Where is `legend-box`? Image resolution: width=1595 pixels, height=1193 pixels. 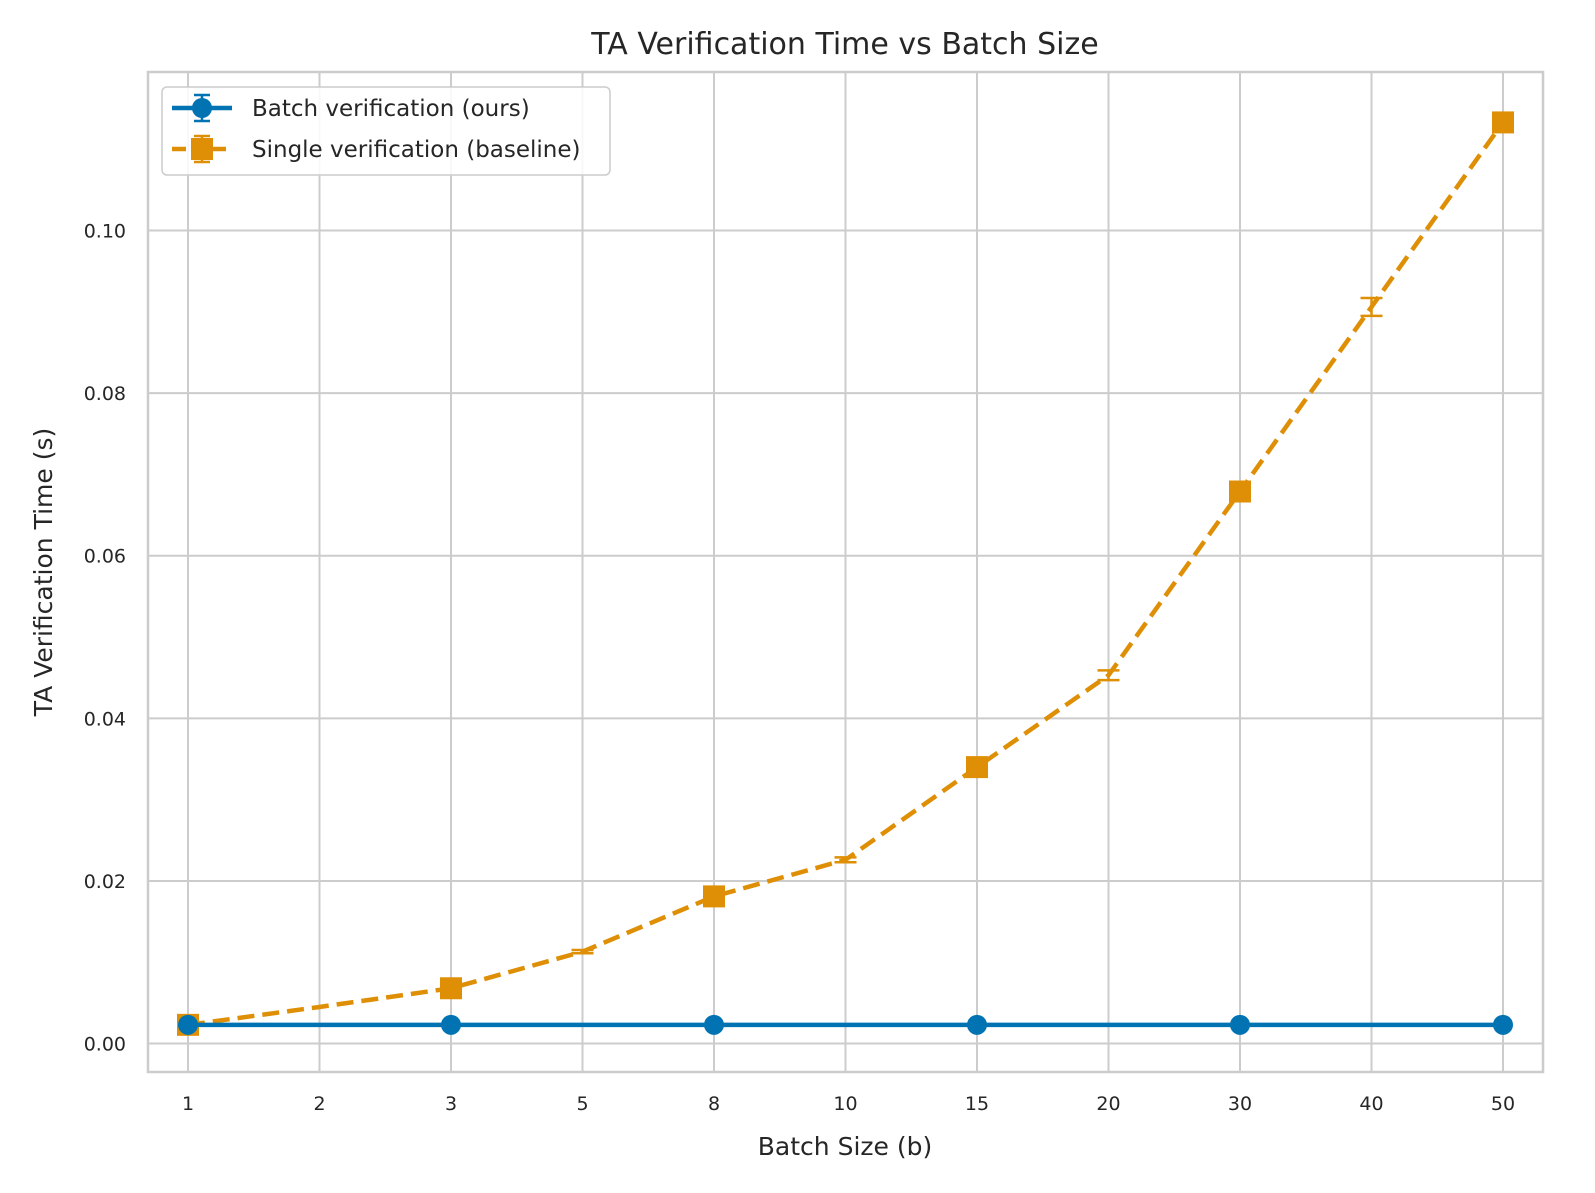 legend-box is located at coordinates (386, 131).